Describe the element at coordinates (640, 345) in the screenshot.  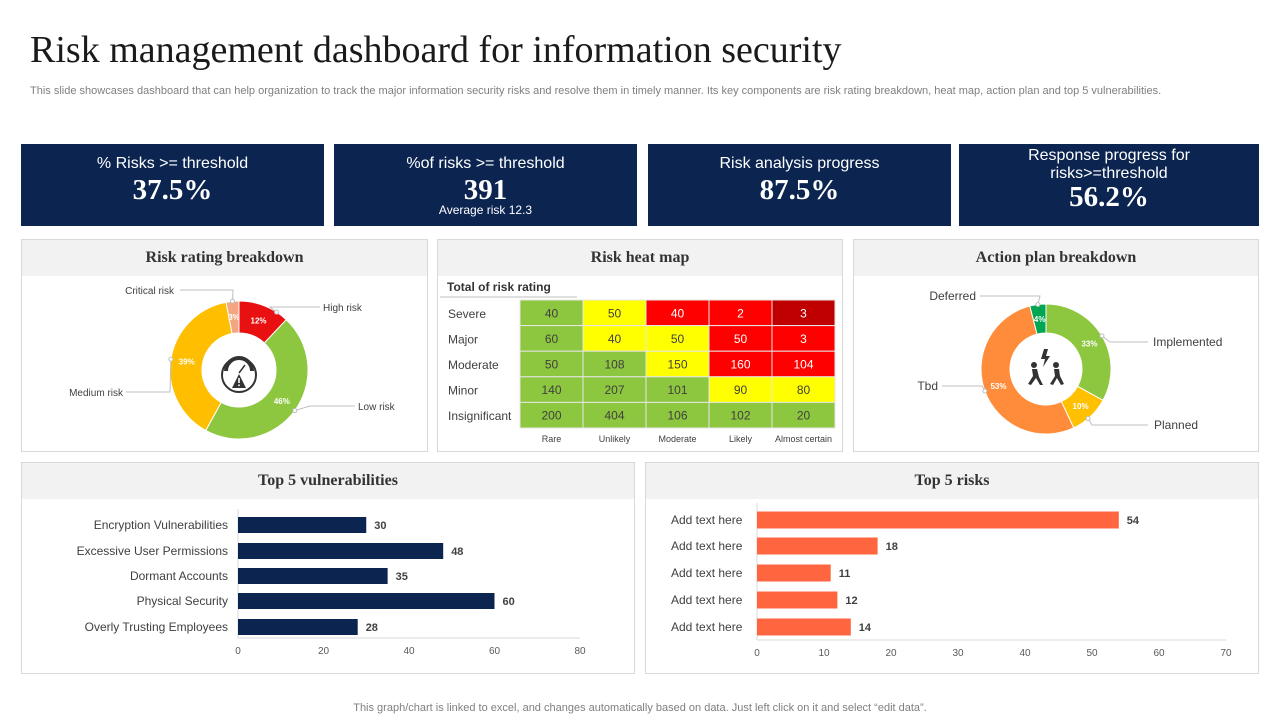
I see `panel-risk-heat-map: Risk heat map` at that location.